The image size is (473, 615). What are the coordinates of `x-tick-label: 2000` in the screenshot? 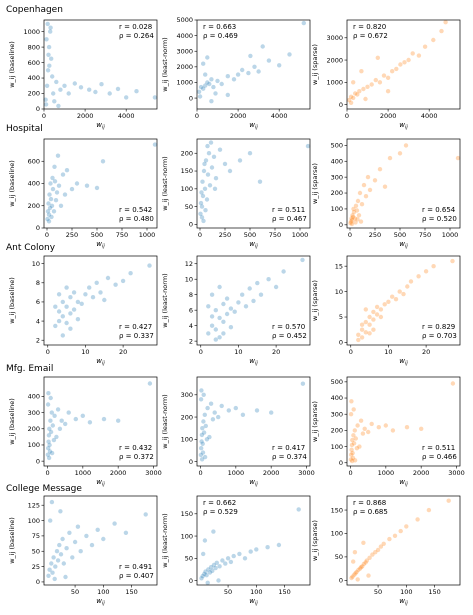 It's located at (118, 473).